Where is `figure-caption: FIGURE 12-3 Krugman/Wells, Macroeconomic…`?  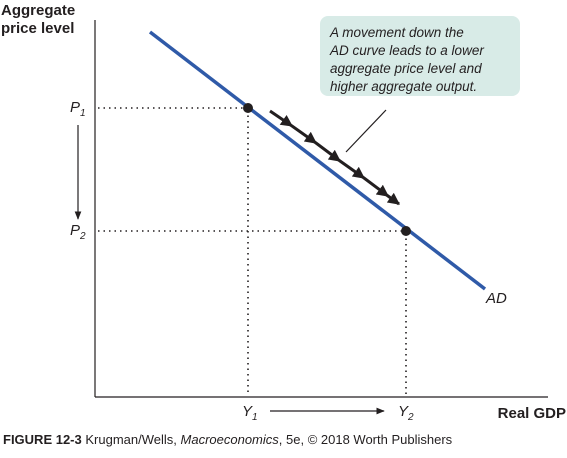
figure-caption: FIGURE 12-3 Krugman/Wells, Macroeconomic… is located at coordinates (284, 439).